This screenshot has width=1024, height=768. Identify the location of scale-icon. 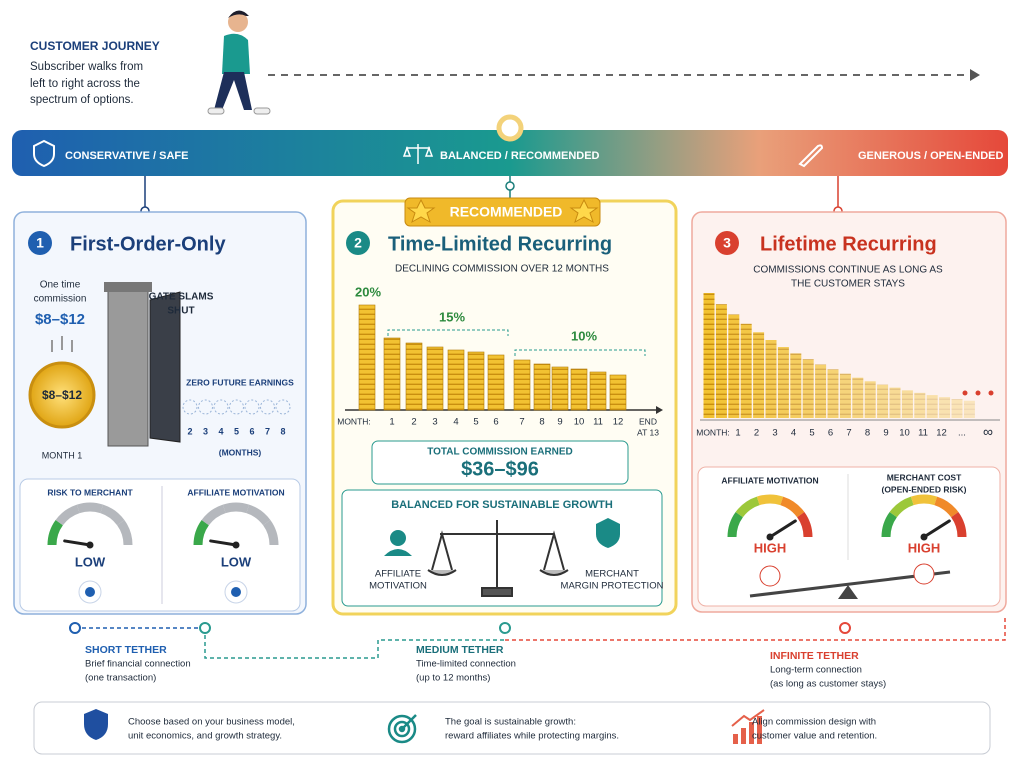
(418, 154).